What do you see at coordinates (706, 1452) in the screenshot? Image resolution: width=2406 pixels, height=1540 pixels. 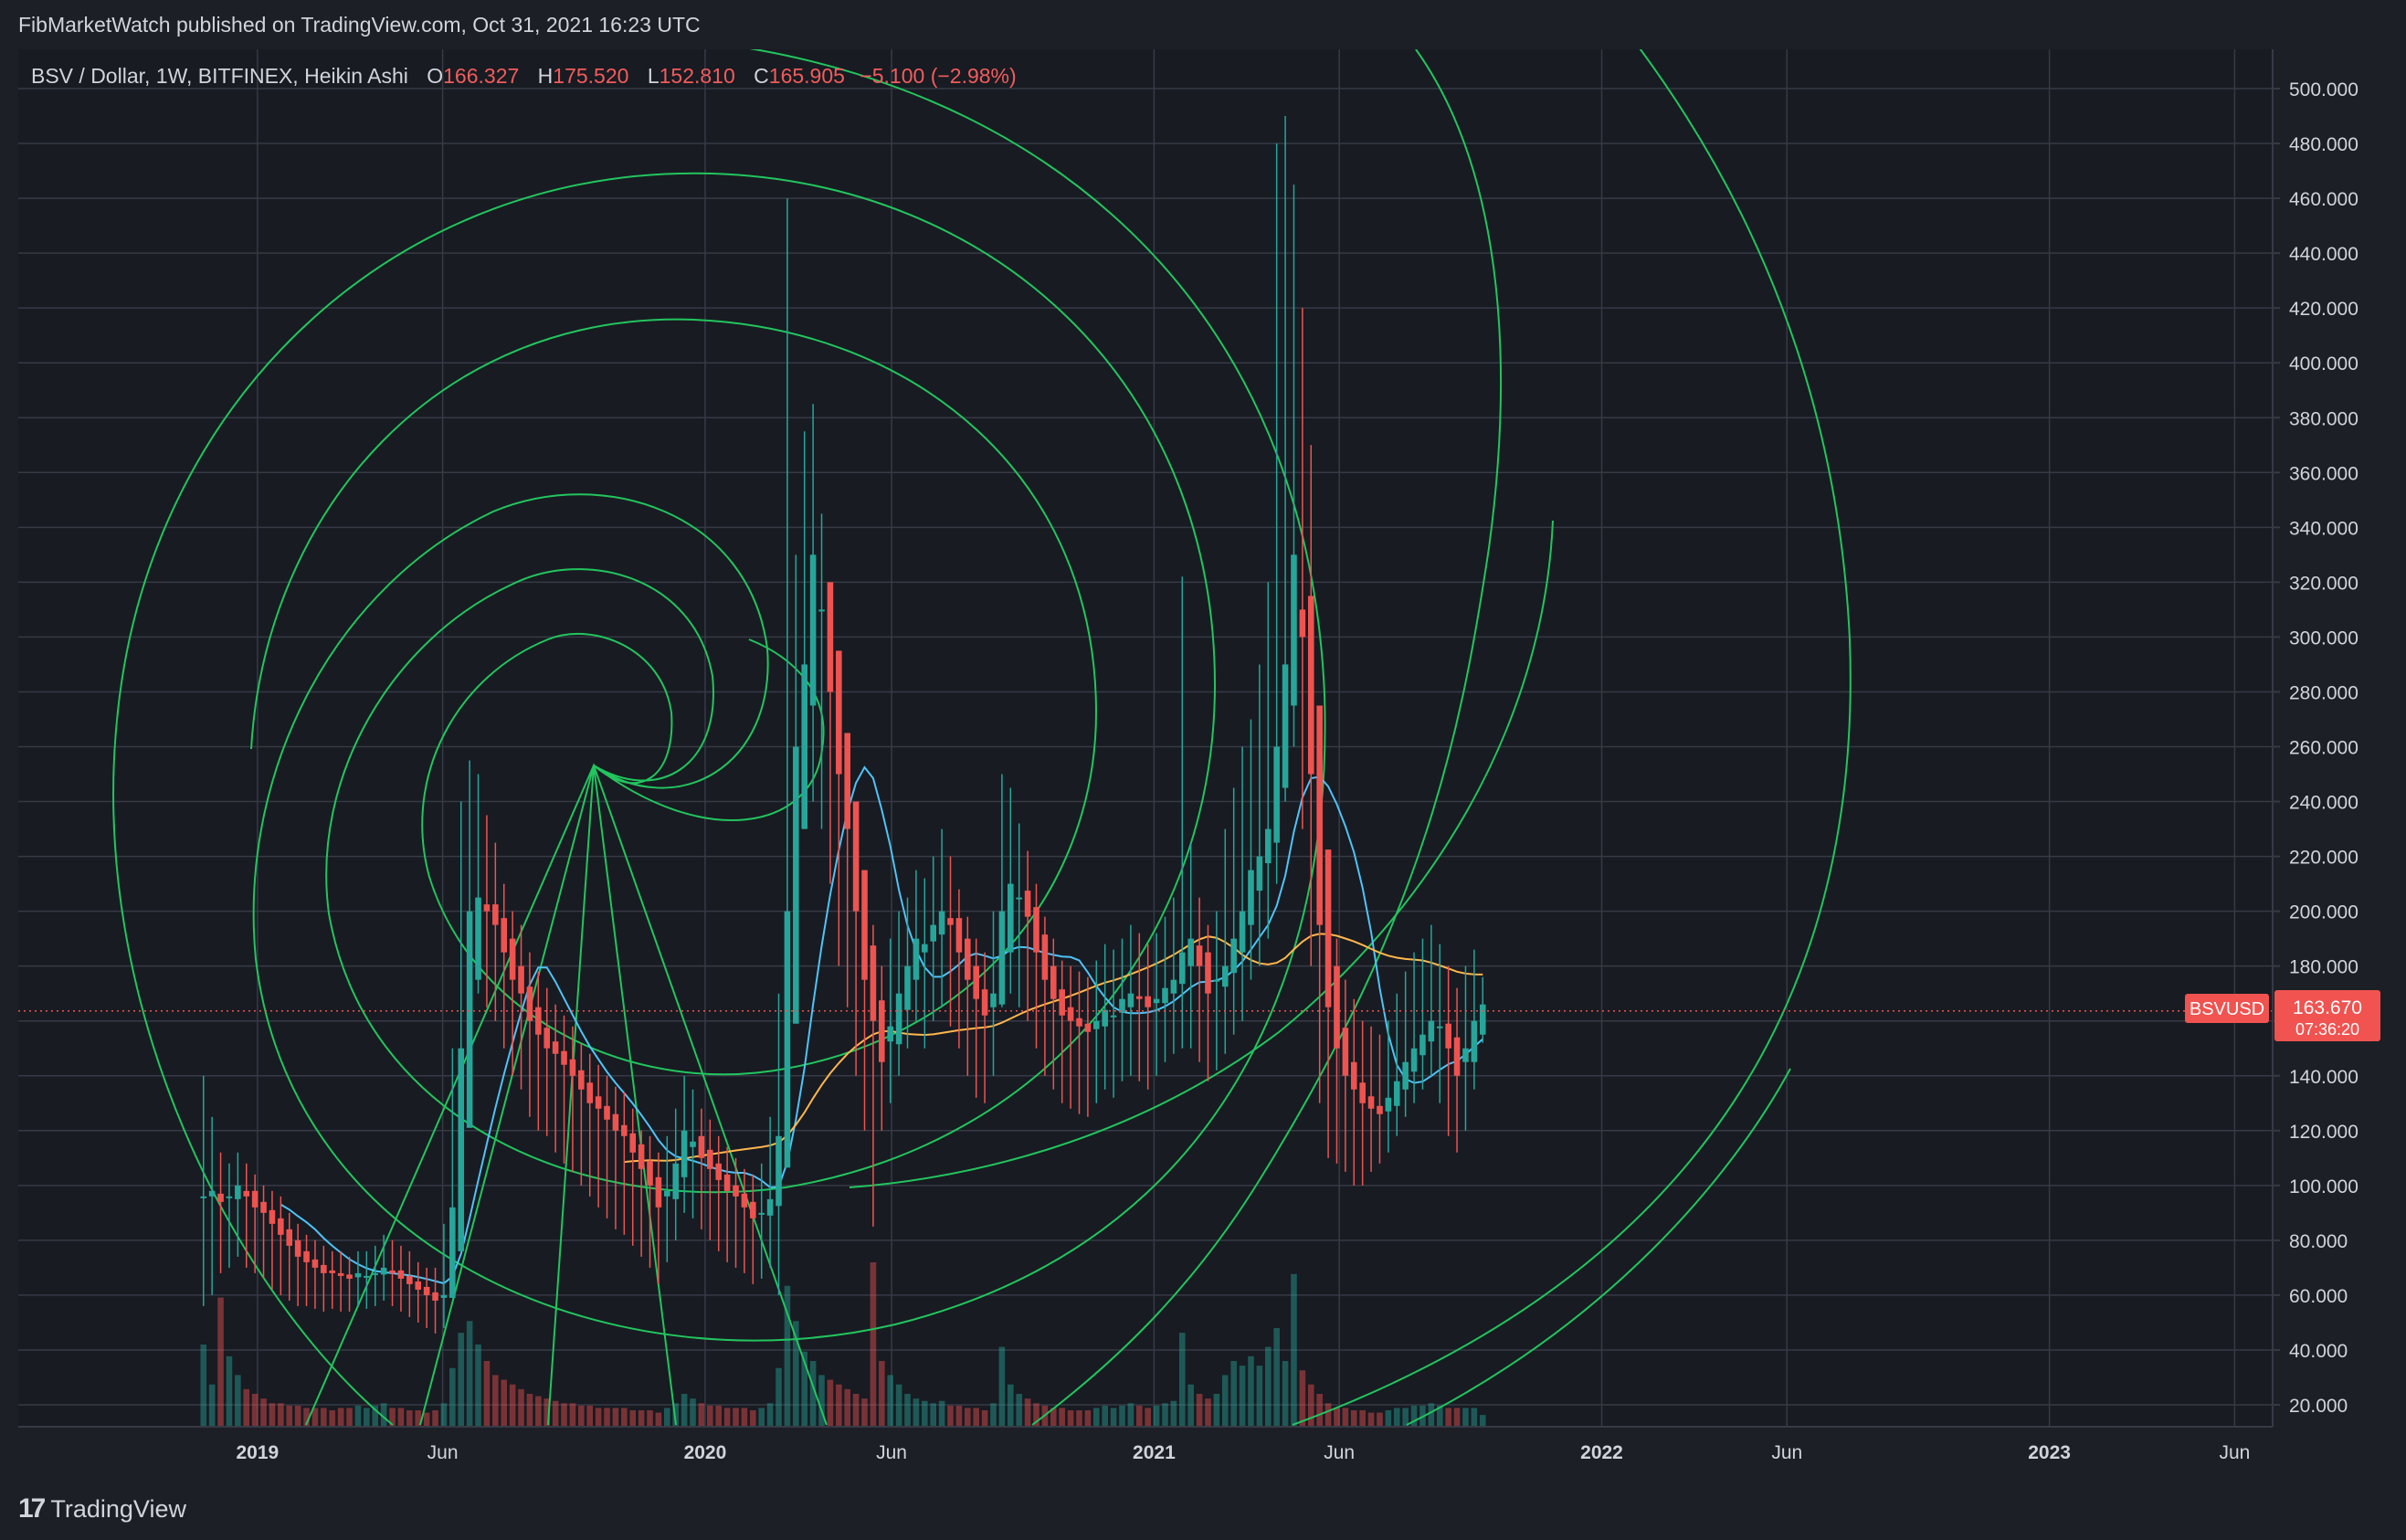 I see `x-tick-label: 2020` at bounding box center [706, 1452].